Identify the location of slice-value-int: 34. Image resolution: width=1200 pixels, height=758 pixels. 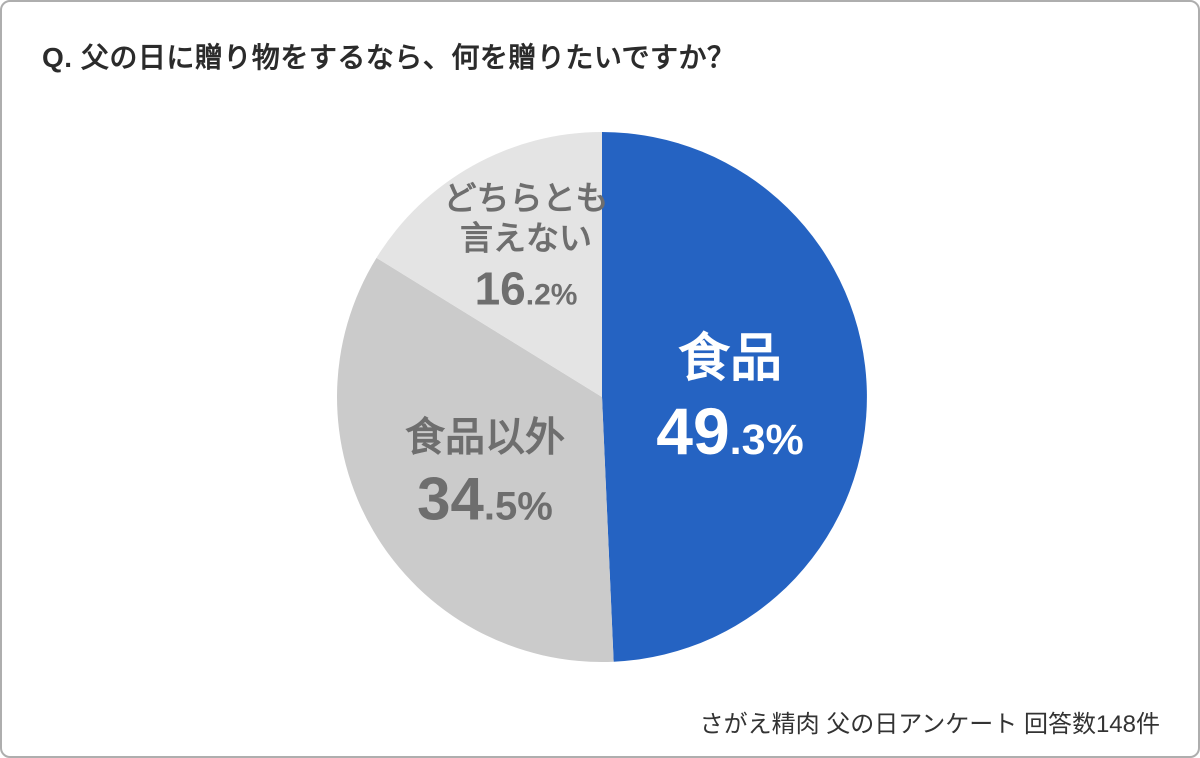
(450, 499).